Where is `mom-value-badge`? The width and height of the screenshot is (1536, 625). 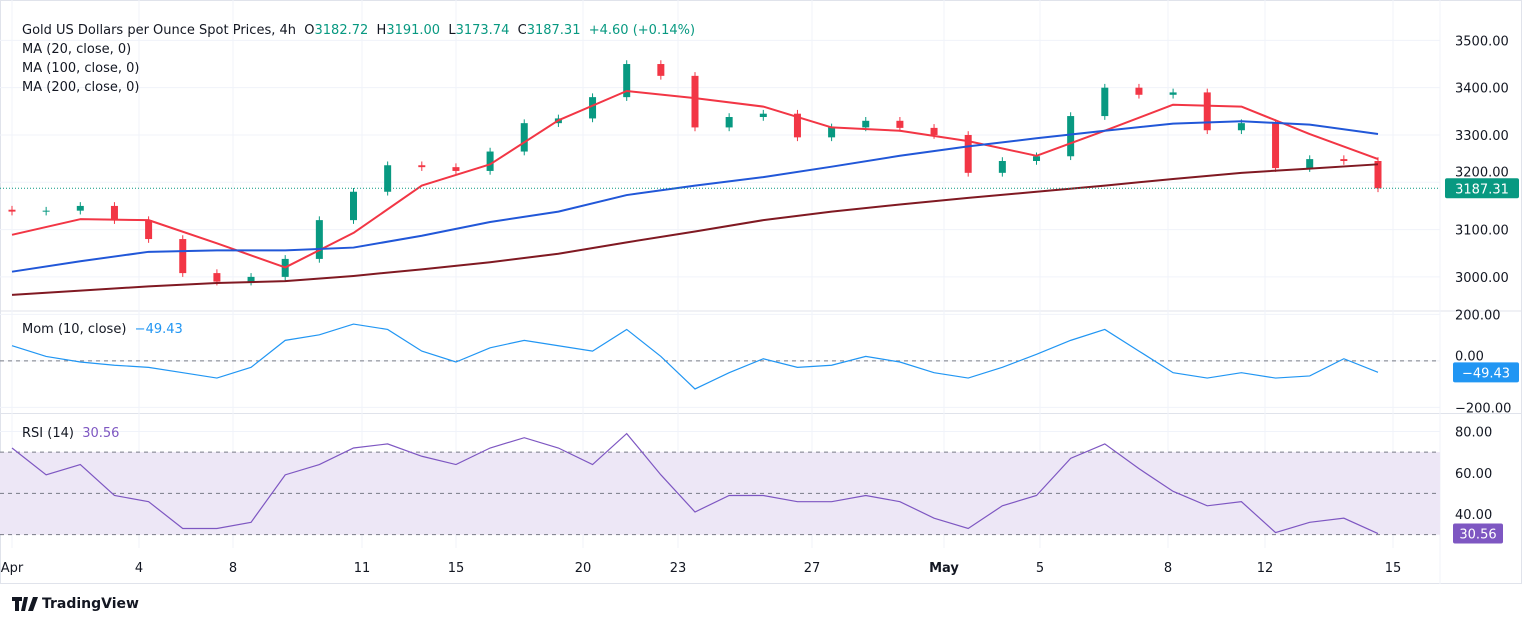 mom-value-badge is located at coordinates (1486, 372).